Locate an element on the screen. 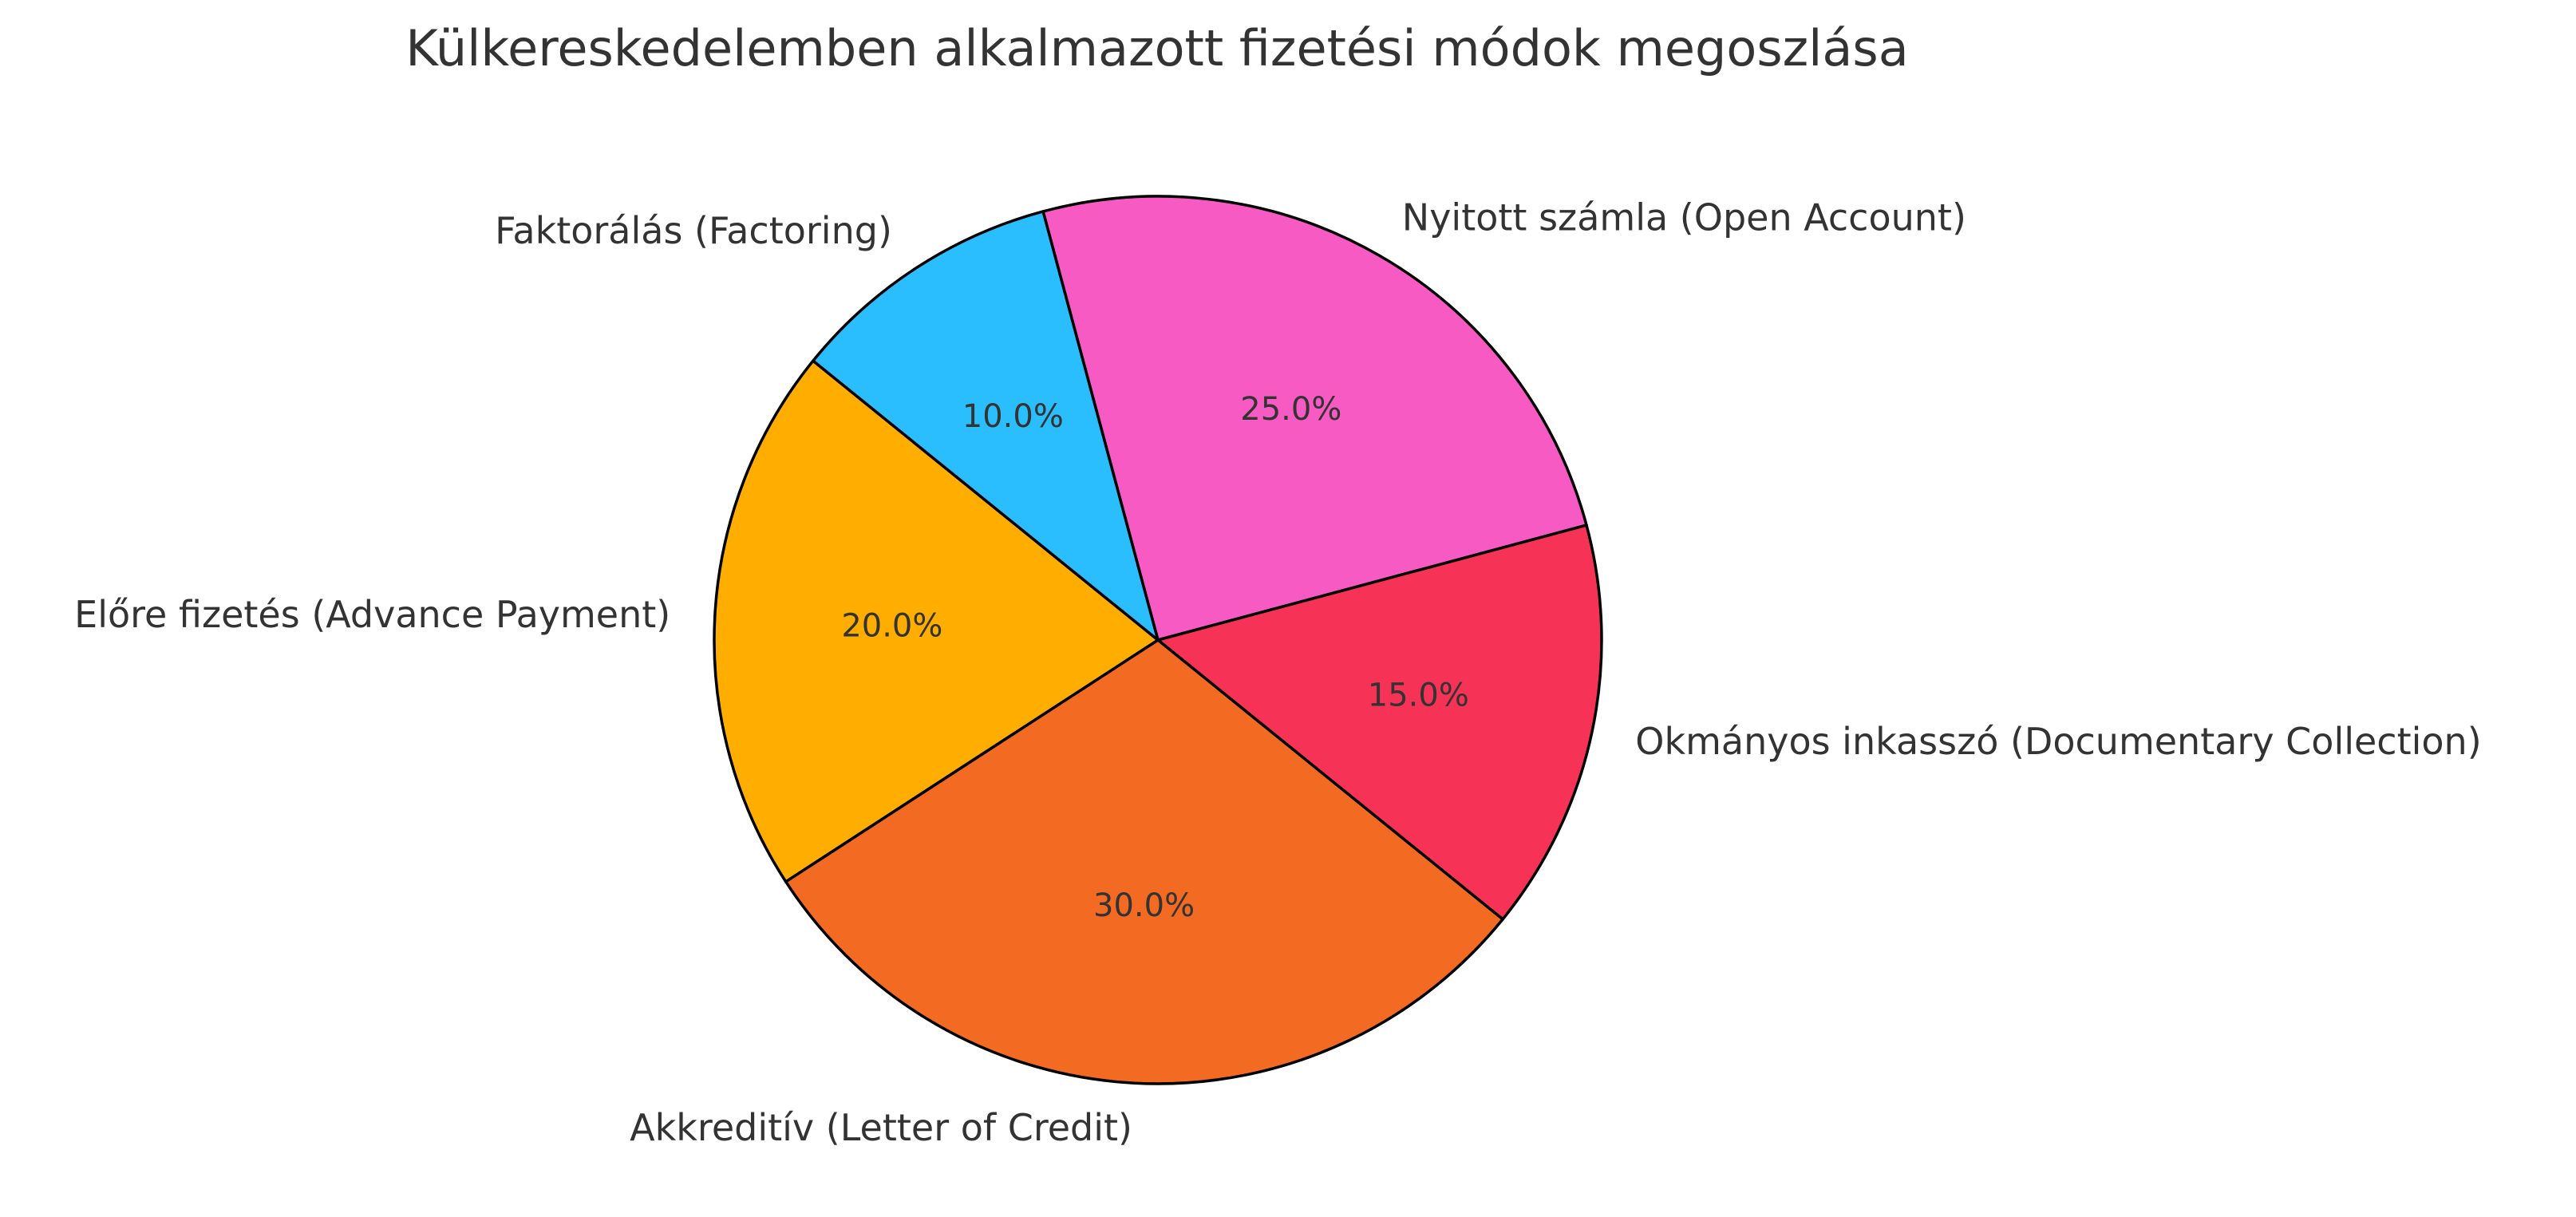 Image resolution: width=2576 pixels, height=1217 pixels. pie-slice-label: Nyitott számla (Open Account) is located at coordinates (1684, 217).